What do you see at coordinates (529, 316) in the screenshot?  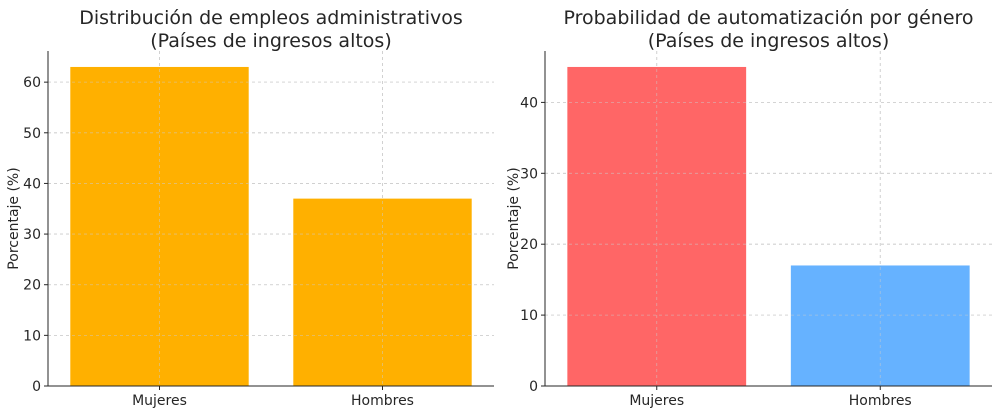 I see `chart-2-ytick-label-10: 10` at bounding box center [529, 316].